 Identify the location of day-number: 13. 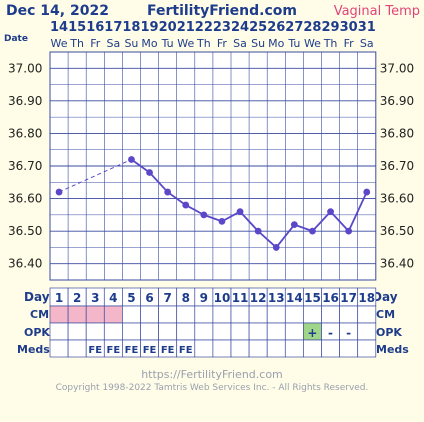
(276, 298).